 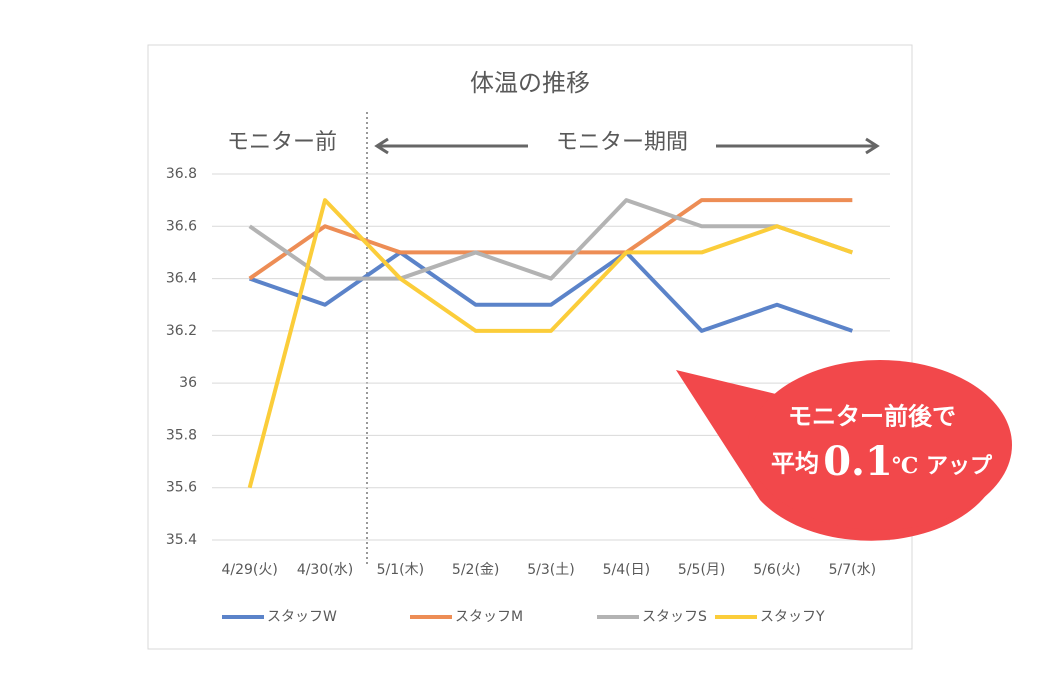 What do you see at coordinates (550, 570) in the screenshot?
I see `x-tick-label: 5/3(土)` at bounding box center [550, 570].